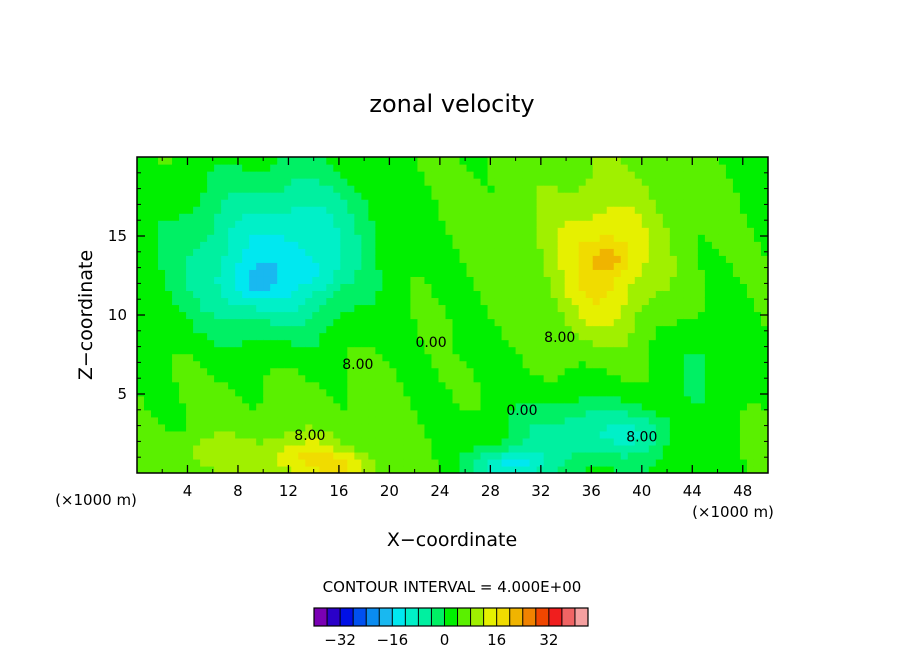 This screenshot has height=658, width=904. What do you see at coordinates (452, 587) in the screenshot?
I see `contour-interval-text: CONTOUR INTERVAL = 4.000E+00` at bounding box center [452, 587].